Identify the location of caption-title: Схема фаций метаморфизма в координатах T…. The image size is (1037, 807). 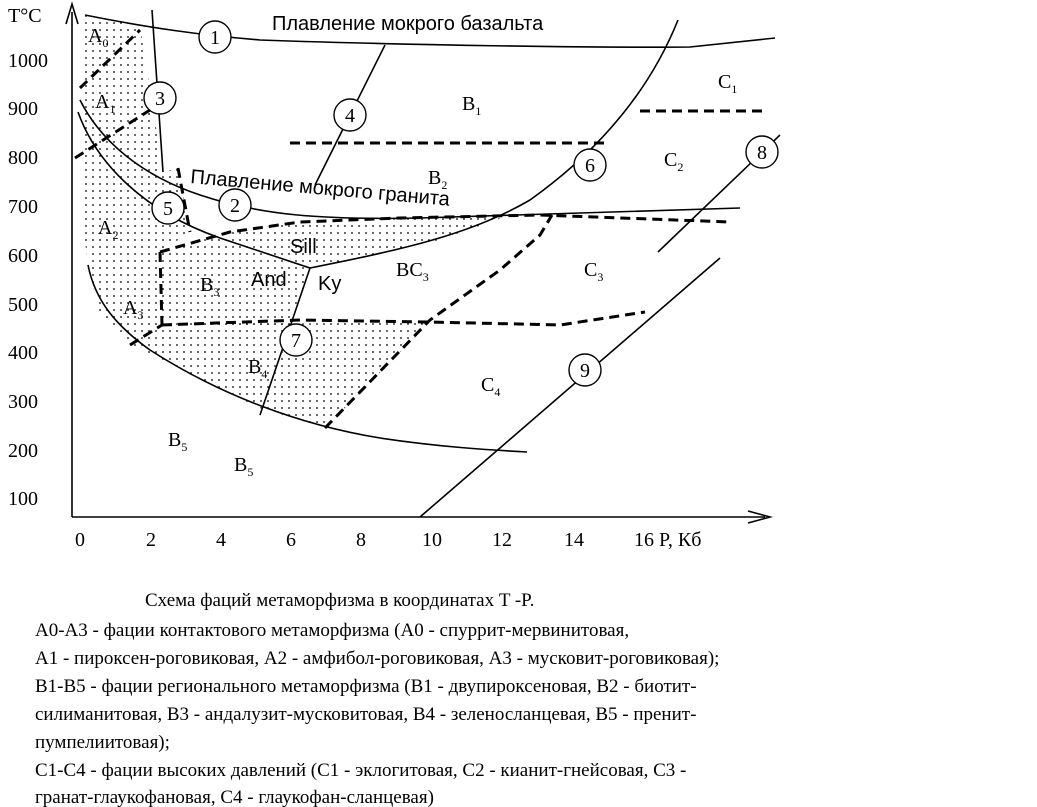
(339, 600).